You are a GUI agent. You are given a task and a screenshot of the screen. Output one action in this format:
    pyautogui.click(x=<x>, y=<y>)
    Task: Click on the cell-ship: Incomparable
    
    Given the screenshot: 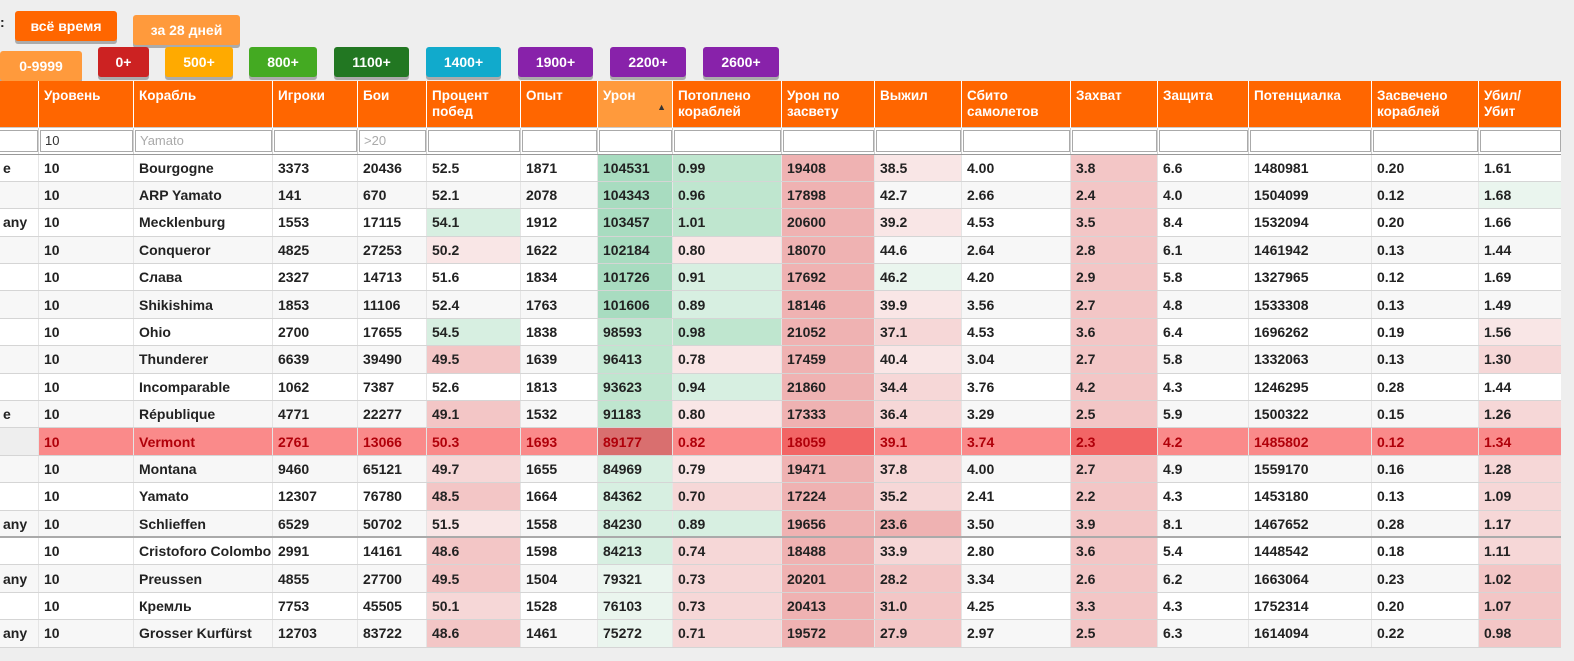 What is the action you would take?
    pyautogui.click(x=203, y=387)
    